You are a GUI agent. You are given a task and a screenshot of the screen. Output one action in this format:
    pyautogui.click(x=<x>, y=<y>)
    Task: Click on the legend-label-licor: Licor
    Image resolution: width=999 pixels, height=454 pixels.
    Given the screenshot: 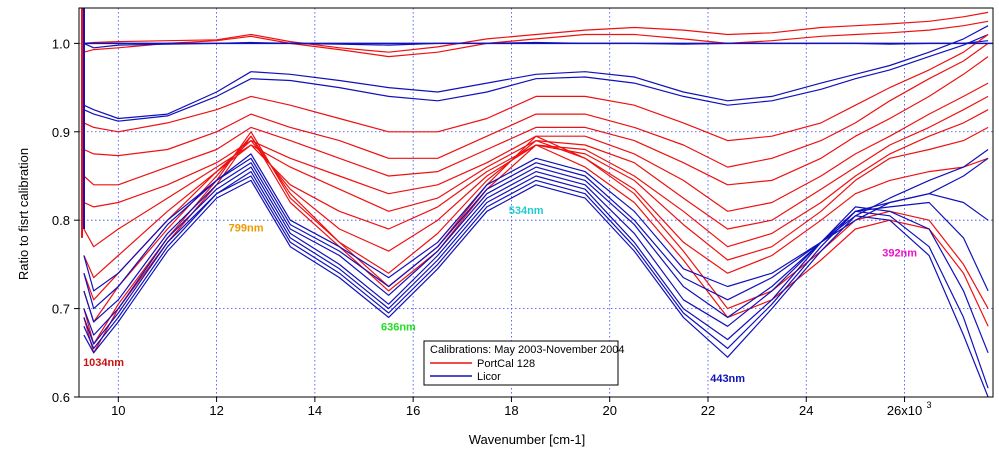 What is the action you would take?
    pyautogui.click(x=489, y=377)
    